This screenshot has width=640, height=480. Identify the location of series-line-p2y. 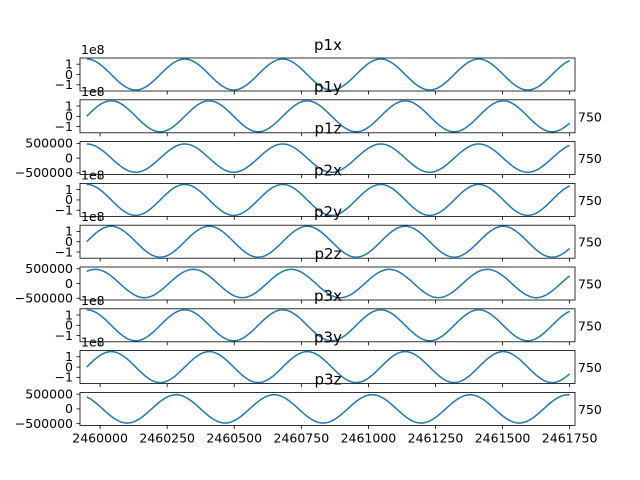
(328, 241).